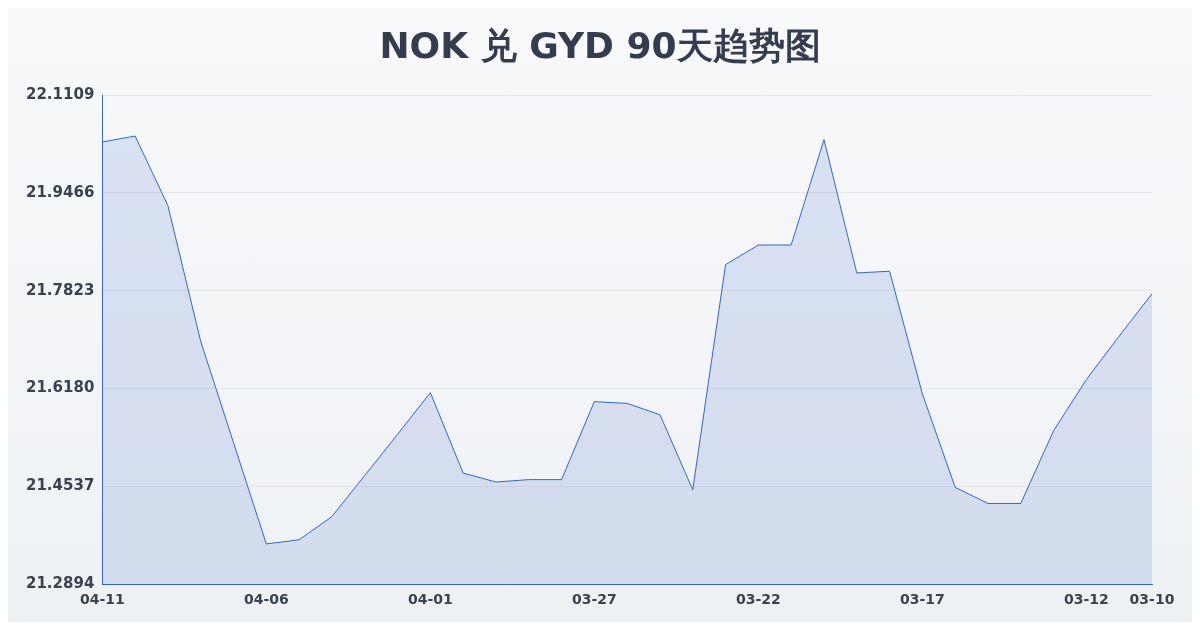 This screenshot has height=630, width=1200. I want to click on x-tick-label: 04-01, so click(430, 599).